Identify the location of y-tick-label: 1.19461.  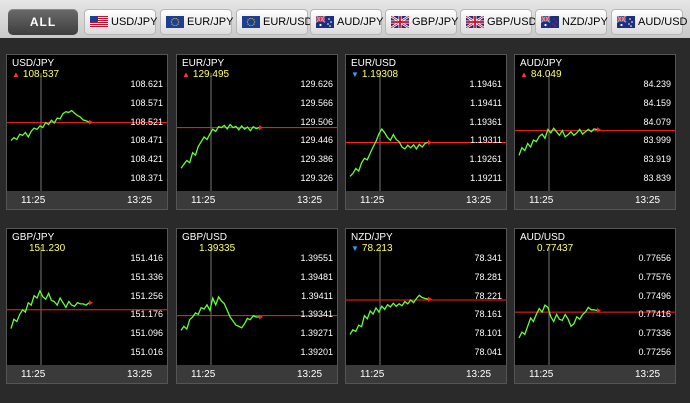
(485, 84).